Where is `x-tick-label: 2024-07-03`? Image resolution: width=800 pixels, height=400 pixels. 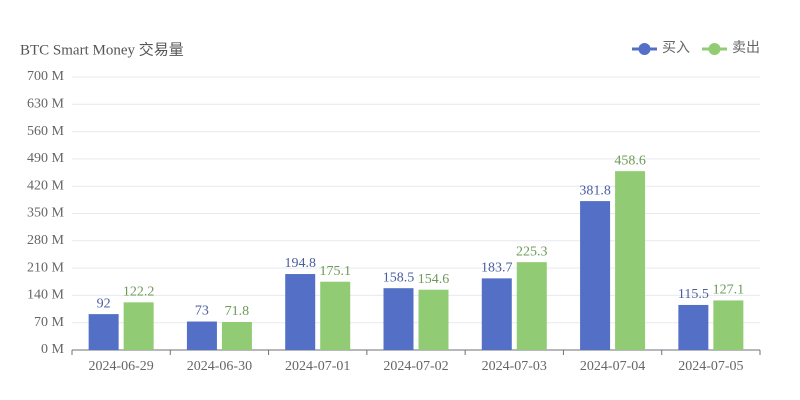 x-tick-label: 2024-07-03 is located at coordinates (514, 366).